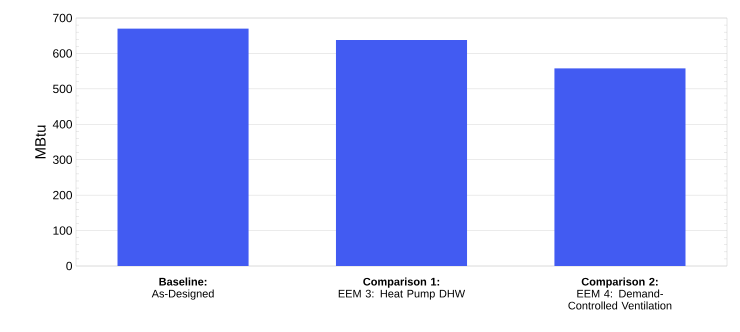 This screenshot has height=332, width=740. Describe the element at coordinates (620, 294) in the screenshot. I see `x-tick-label: Comparison 2: EEM 4: Demand-Controlled Ventilation` at that location.